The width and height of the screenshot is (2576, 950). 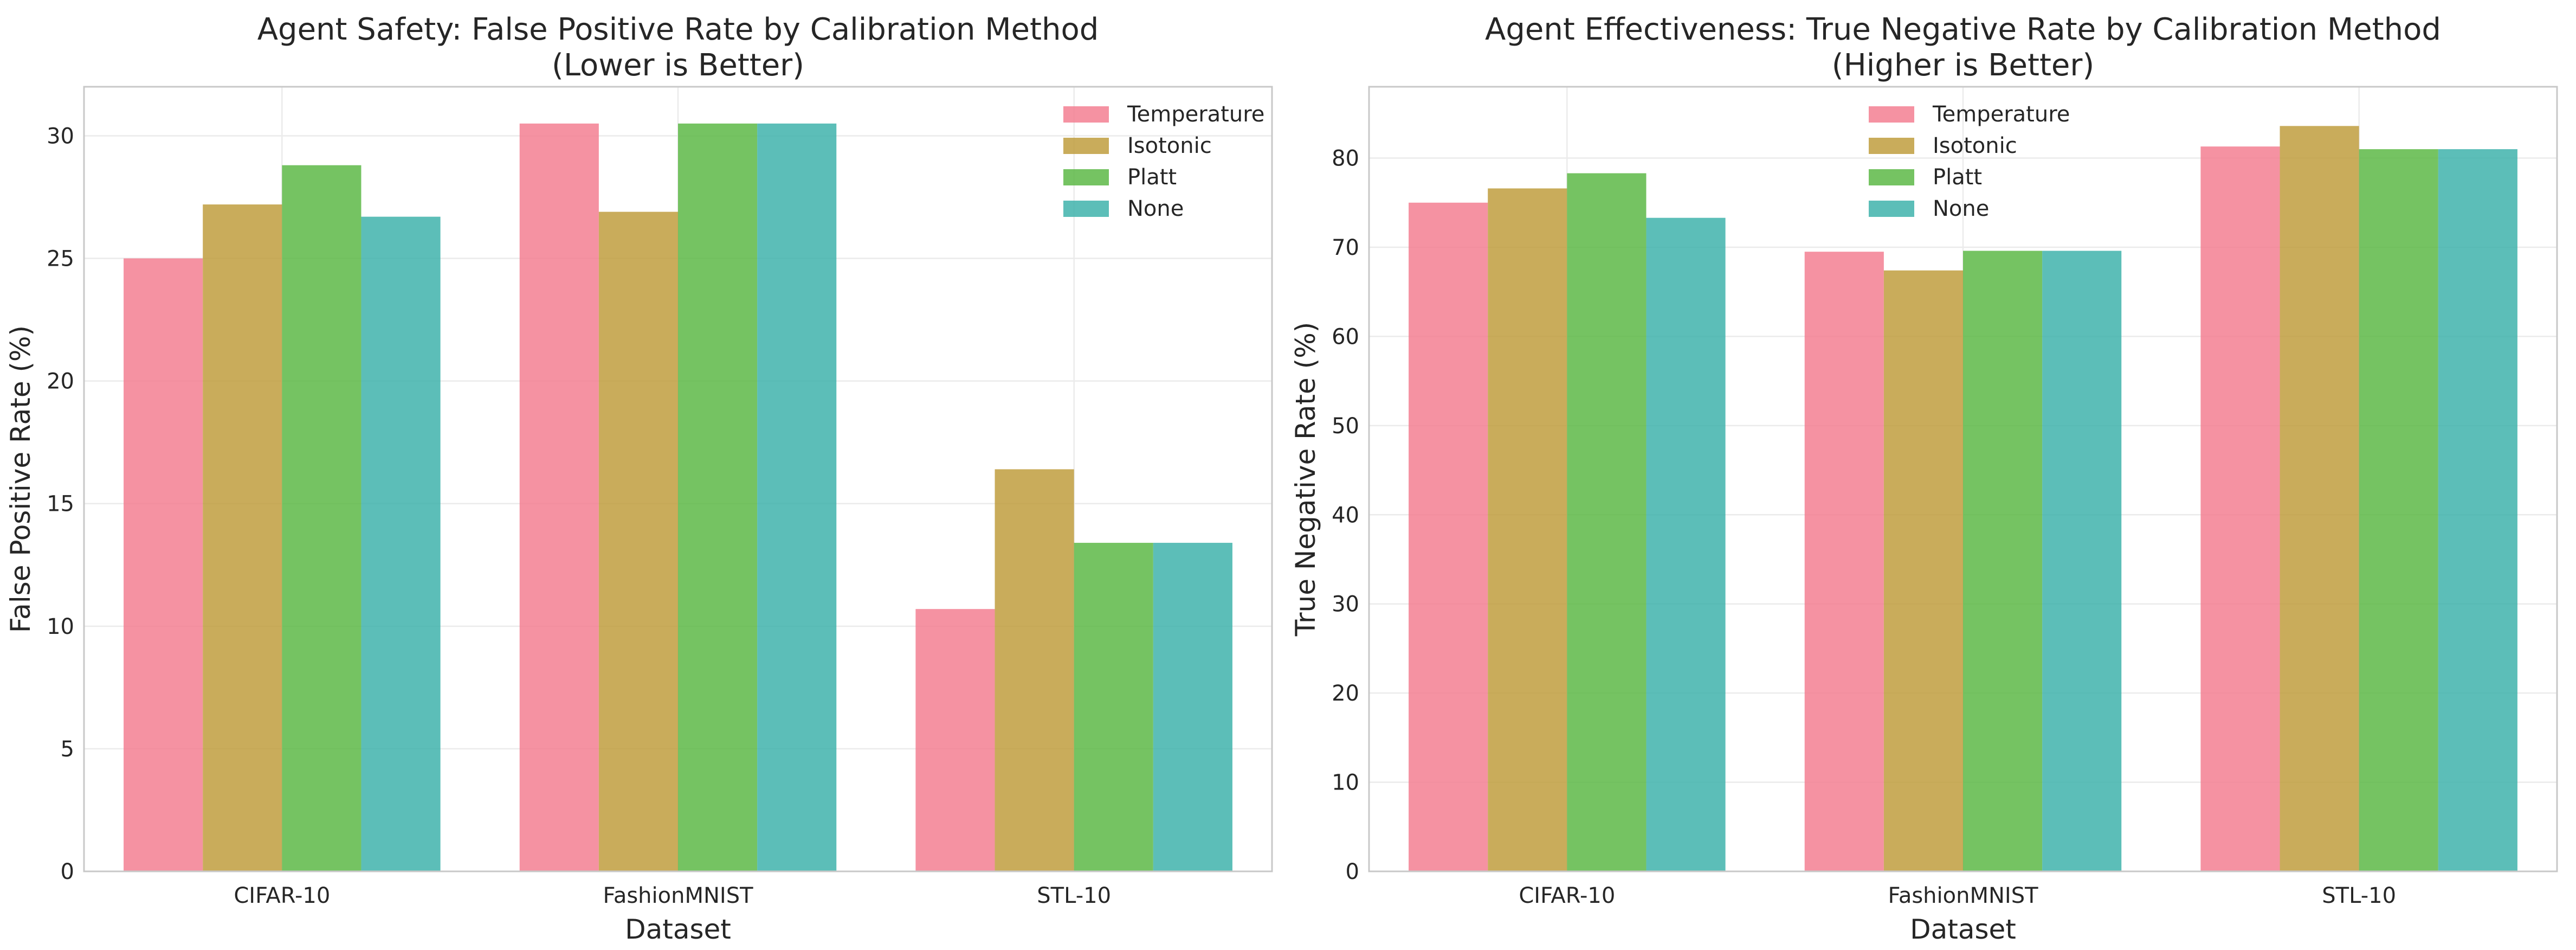 I want to click on chart-subtitle: (Lower is Better), so click(x=678, y=65).